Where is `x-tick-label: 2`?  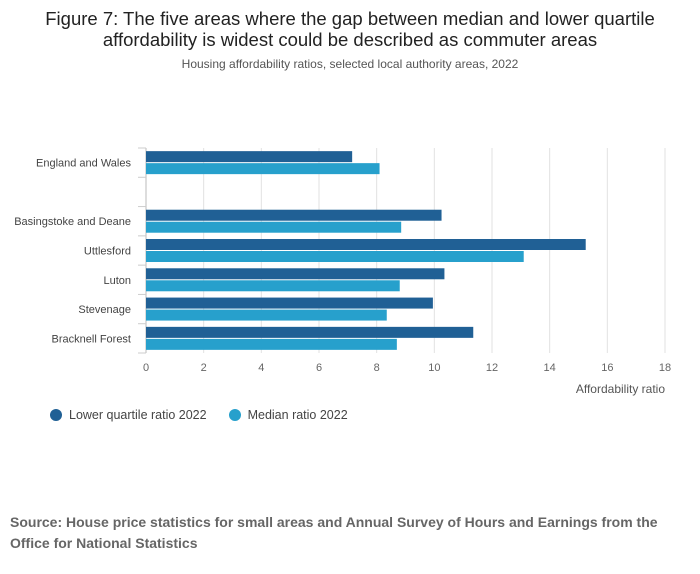 x-tick-label: 2 is located at coordinates (204, 368).